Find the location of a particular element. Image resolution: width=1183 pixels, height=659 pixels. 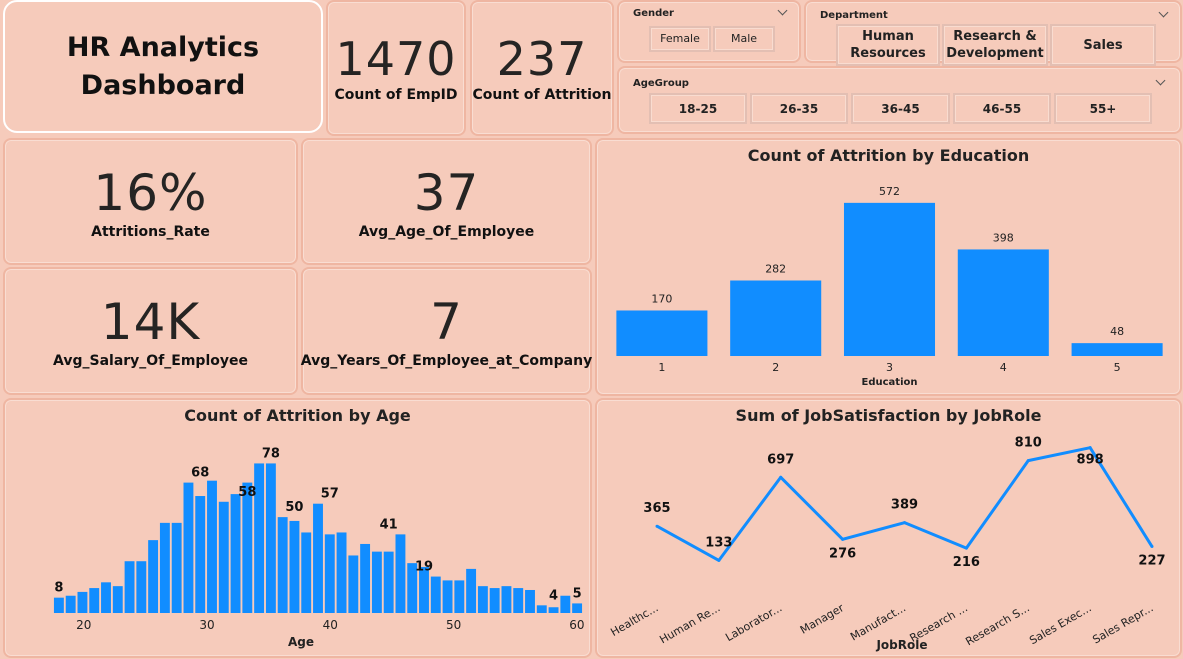

age-chart-title: Count of Attrition by Age is located at coordinates (297, 415).